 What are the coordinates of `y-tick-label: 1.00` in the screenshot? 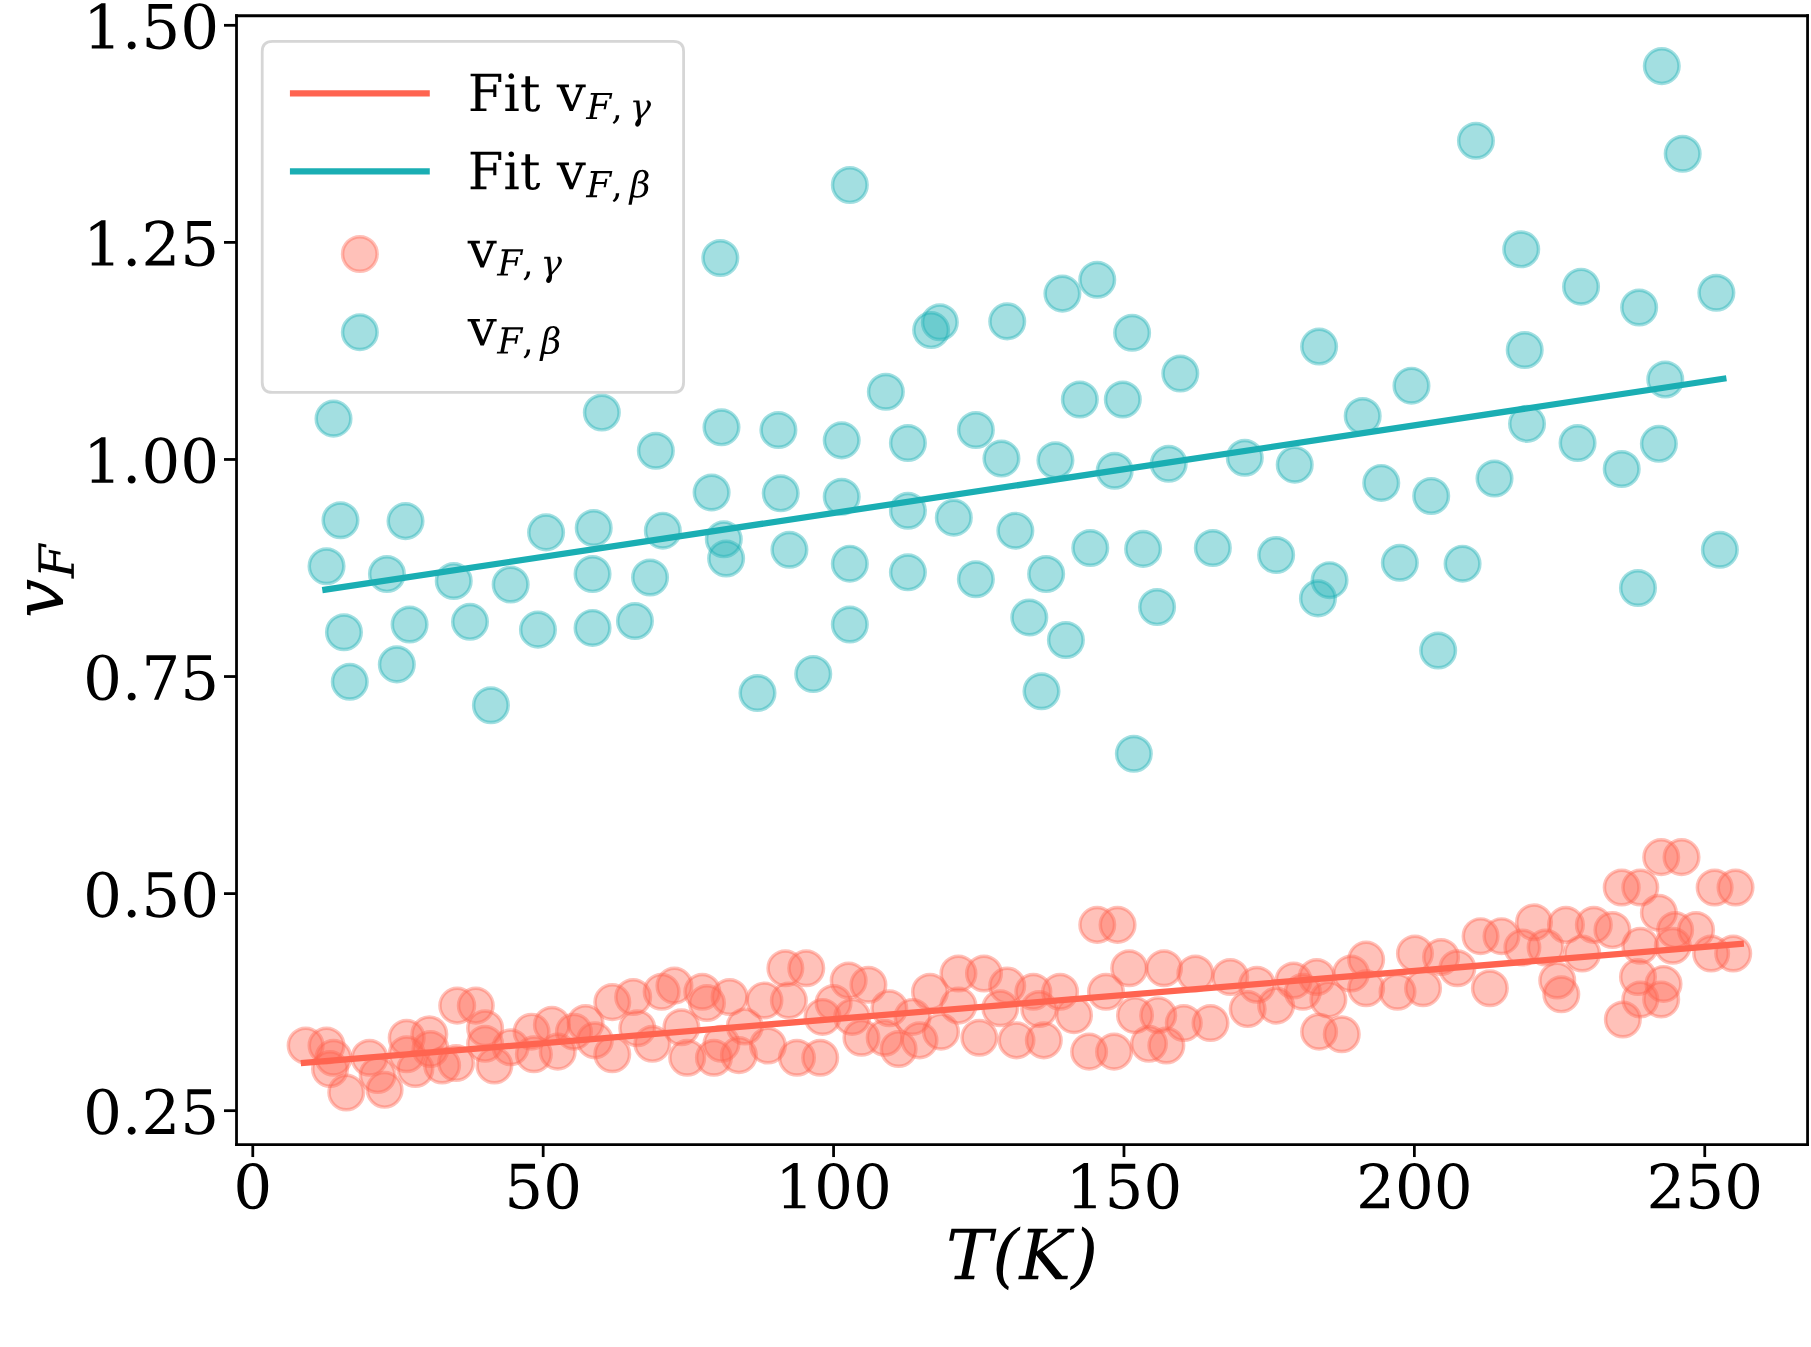 It's located at (153, 460).